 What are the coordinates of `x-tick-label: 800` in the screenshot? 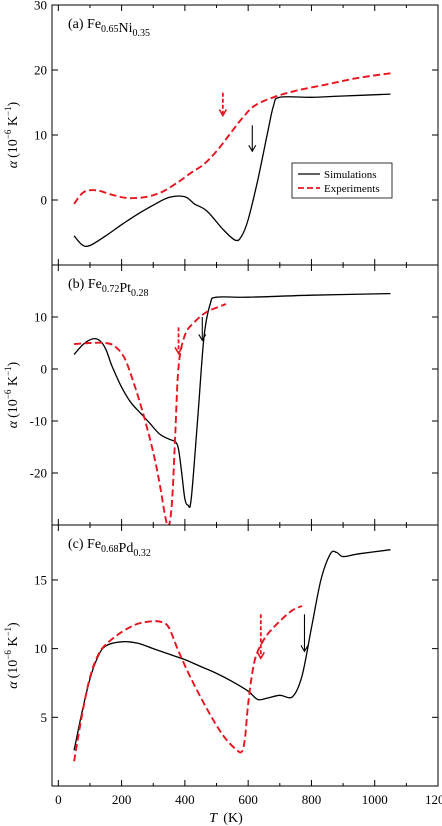 It's located at (312, 799).